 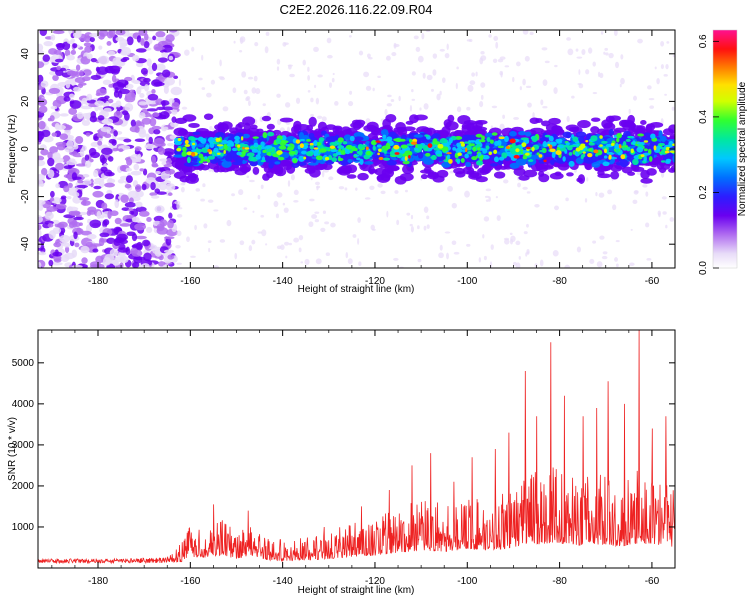 I want to click on colorbar-label: Normalized spectral amplitude, so click(x=742, y=148).